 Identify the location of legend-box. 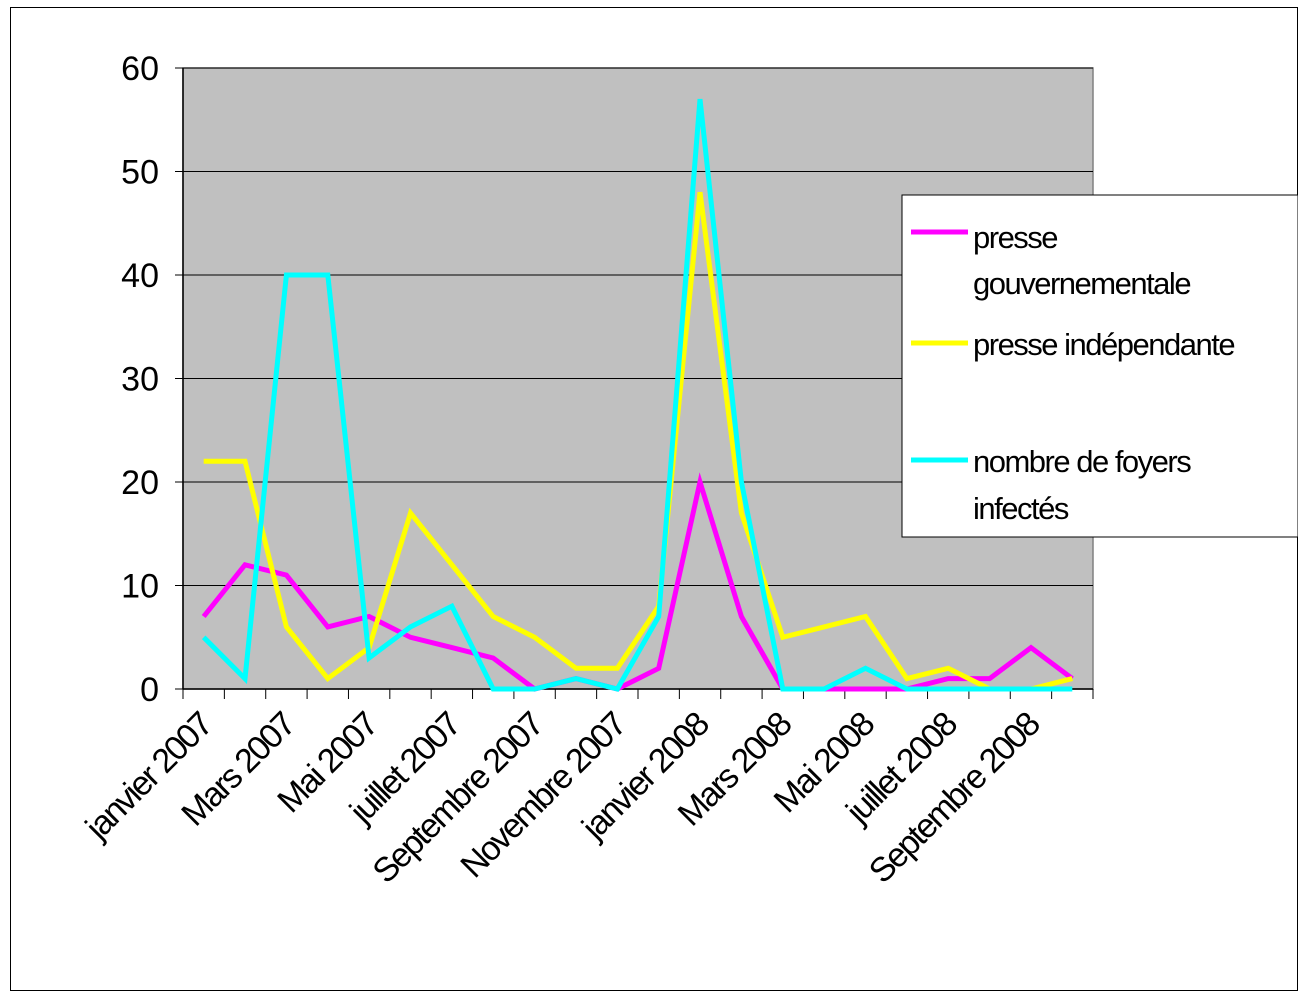
(1099, 366).